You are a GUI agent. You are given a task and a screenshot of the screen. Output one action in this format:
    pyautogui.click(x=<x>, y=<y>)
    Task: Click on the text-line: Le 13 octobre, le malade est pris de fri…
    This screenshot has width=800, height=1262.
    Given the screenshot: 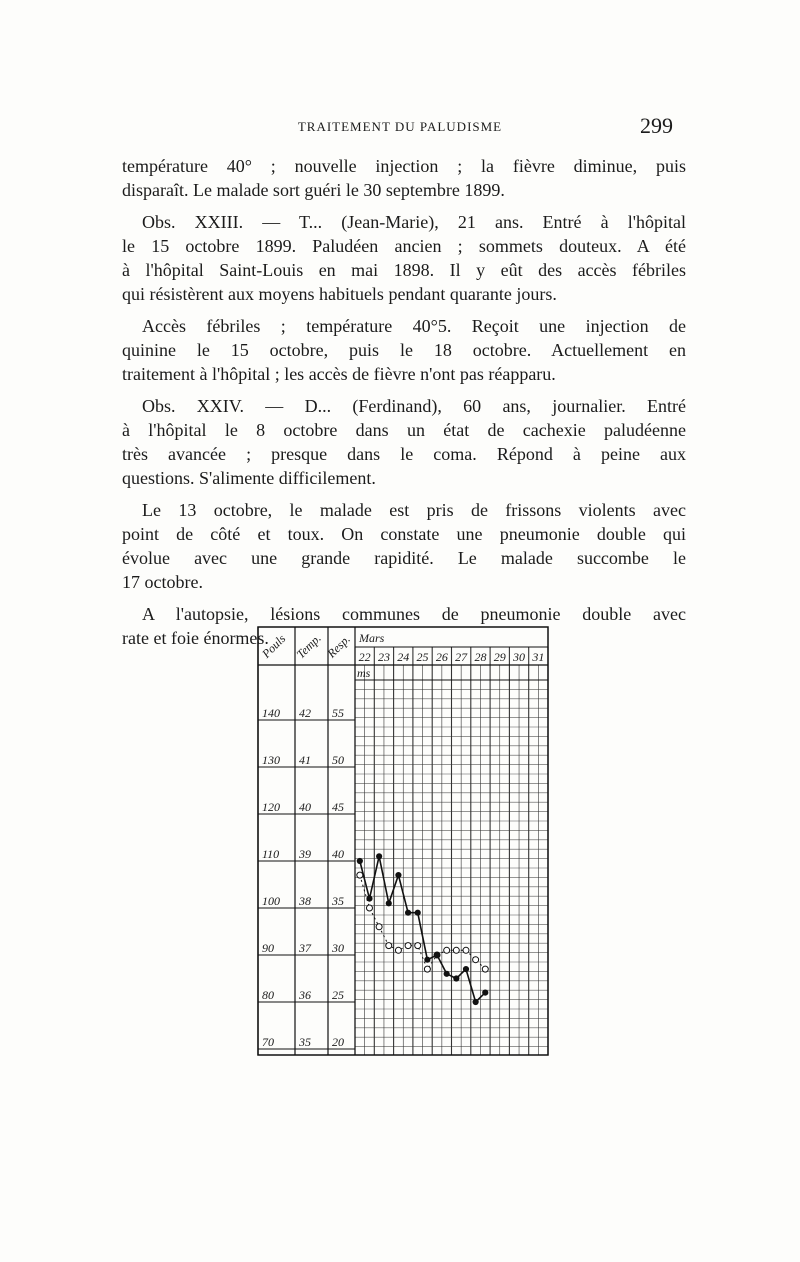 What is the action you would take?
    pyautogui.click(x=414, y=510)
    